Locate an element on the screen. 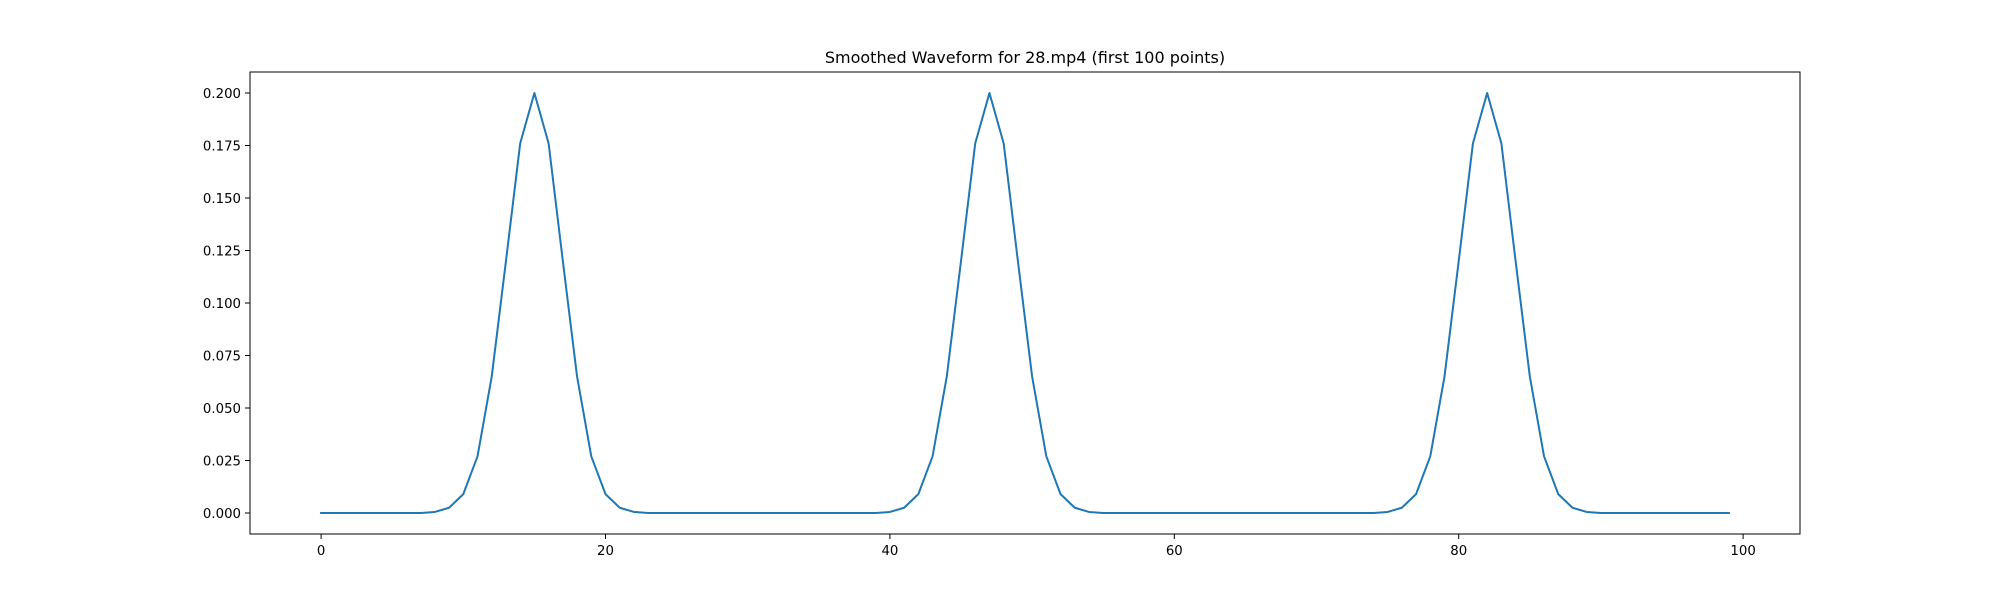 This screenshot has width=2000, height=600. x-tick-label: 0 is located at coordinates (321, 551).